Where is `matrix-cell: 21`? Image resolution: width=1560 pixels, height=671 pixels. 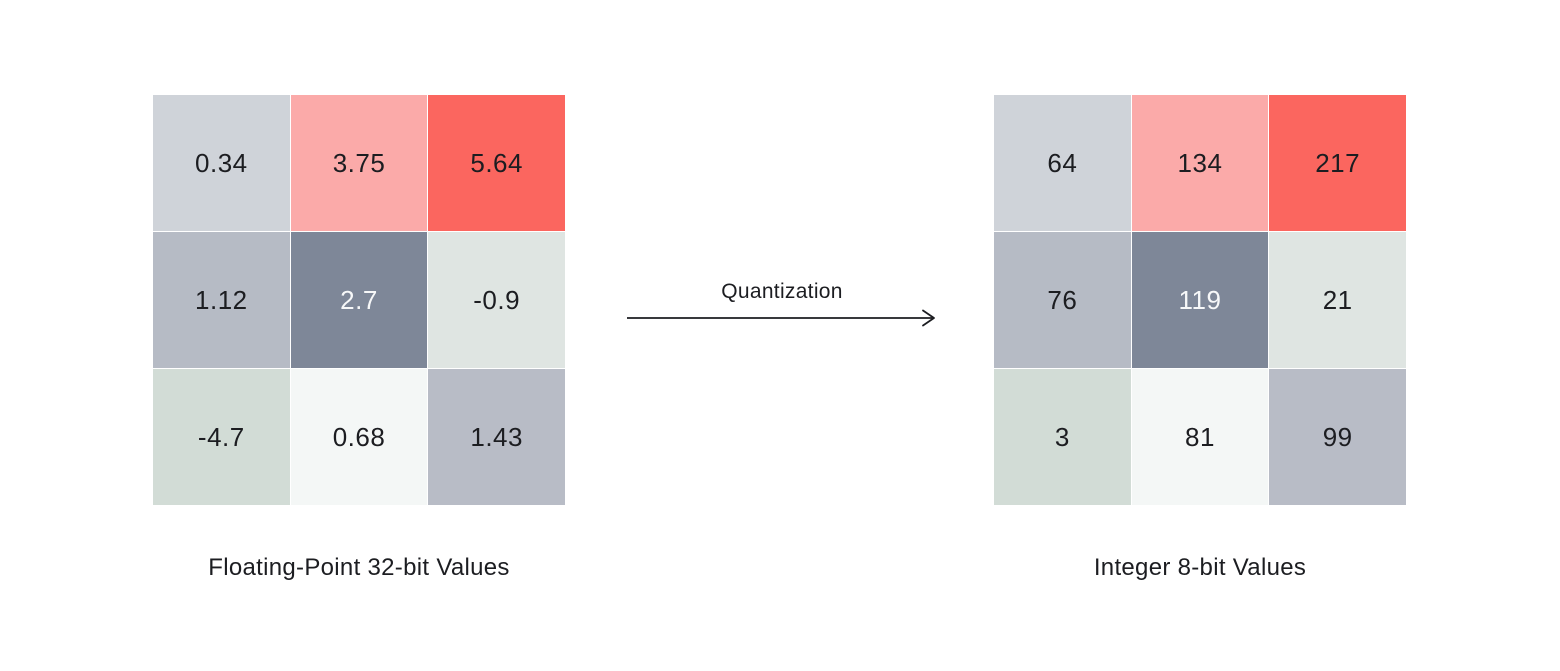 matrix-cell: 21 is located at coordinates (1337, 300).